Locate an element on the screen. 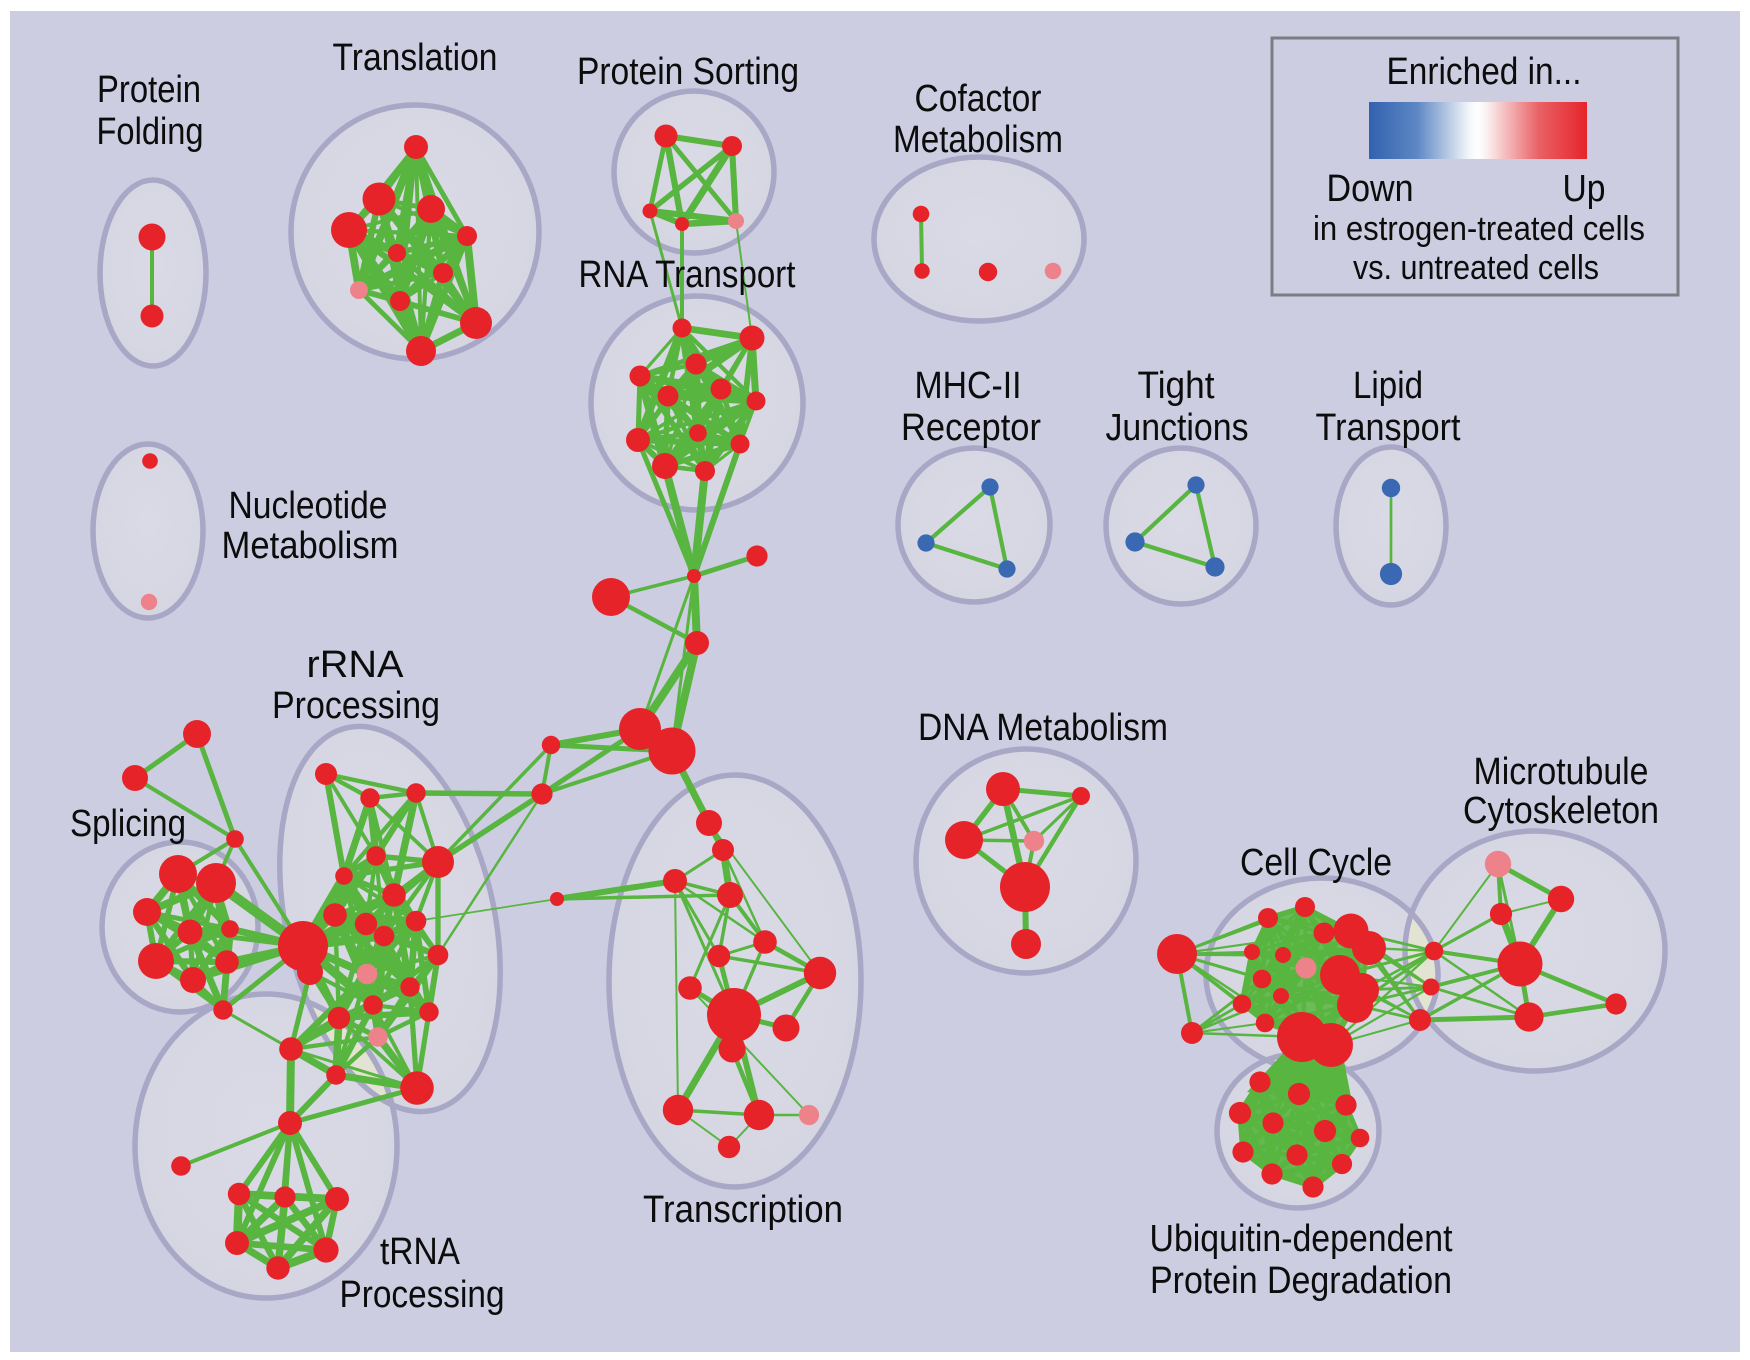 This screenshot has height=1360, width=1750. svg-text: Protein is located at coordinates (149, 90).